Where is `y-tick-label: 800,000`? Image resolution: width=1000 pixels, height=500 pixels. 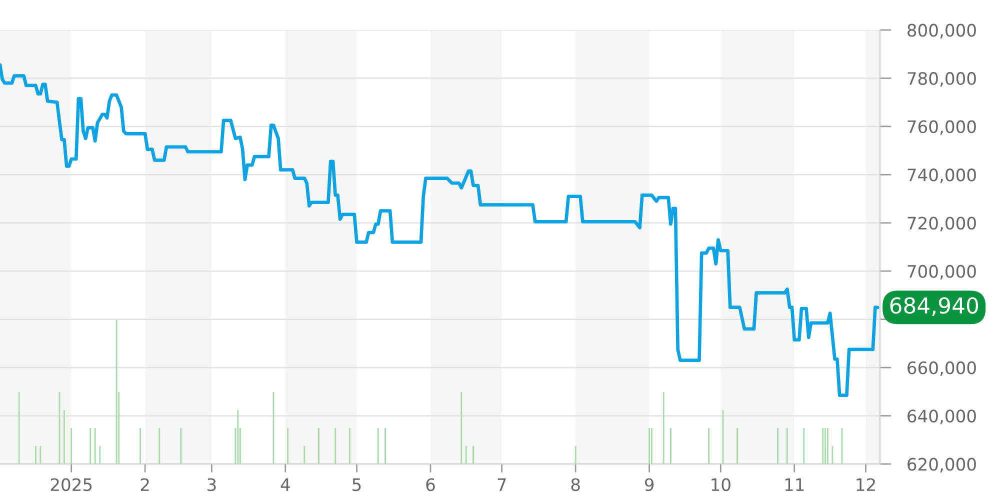
y-tick-label: 800,000 is located at coordinates (942, 31).